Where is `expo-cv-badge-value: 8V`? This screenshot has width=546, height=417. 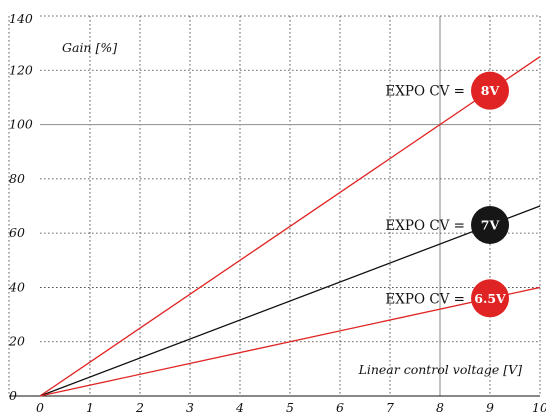 expo-cv-badge-value: 8V is located at coordinates (490, 90).